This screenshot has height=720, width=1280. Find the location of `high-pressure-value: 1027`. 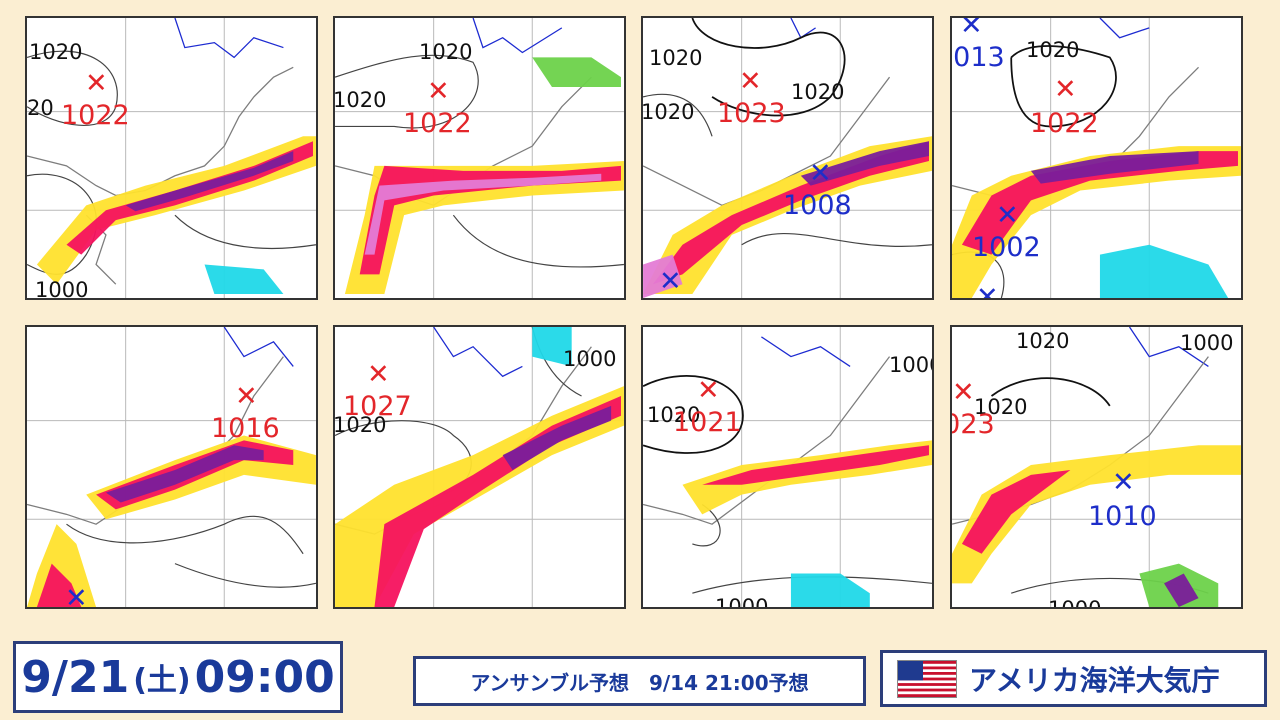

high-pressure-value: 1027 is located at coordinates (377, 406).